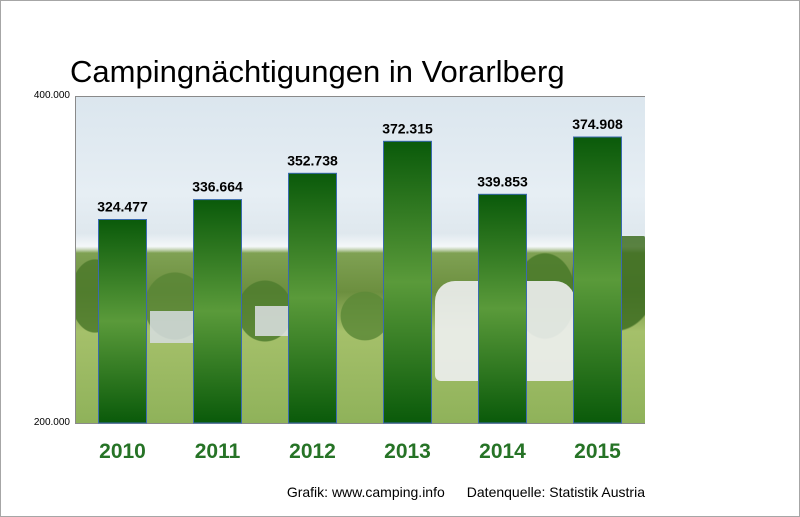  I want to click on x-tick-label-2012: 2012, so click(312, 451).